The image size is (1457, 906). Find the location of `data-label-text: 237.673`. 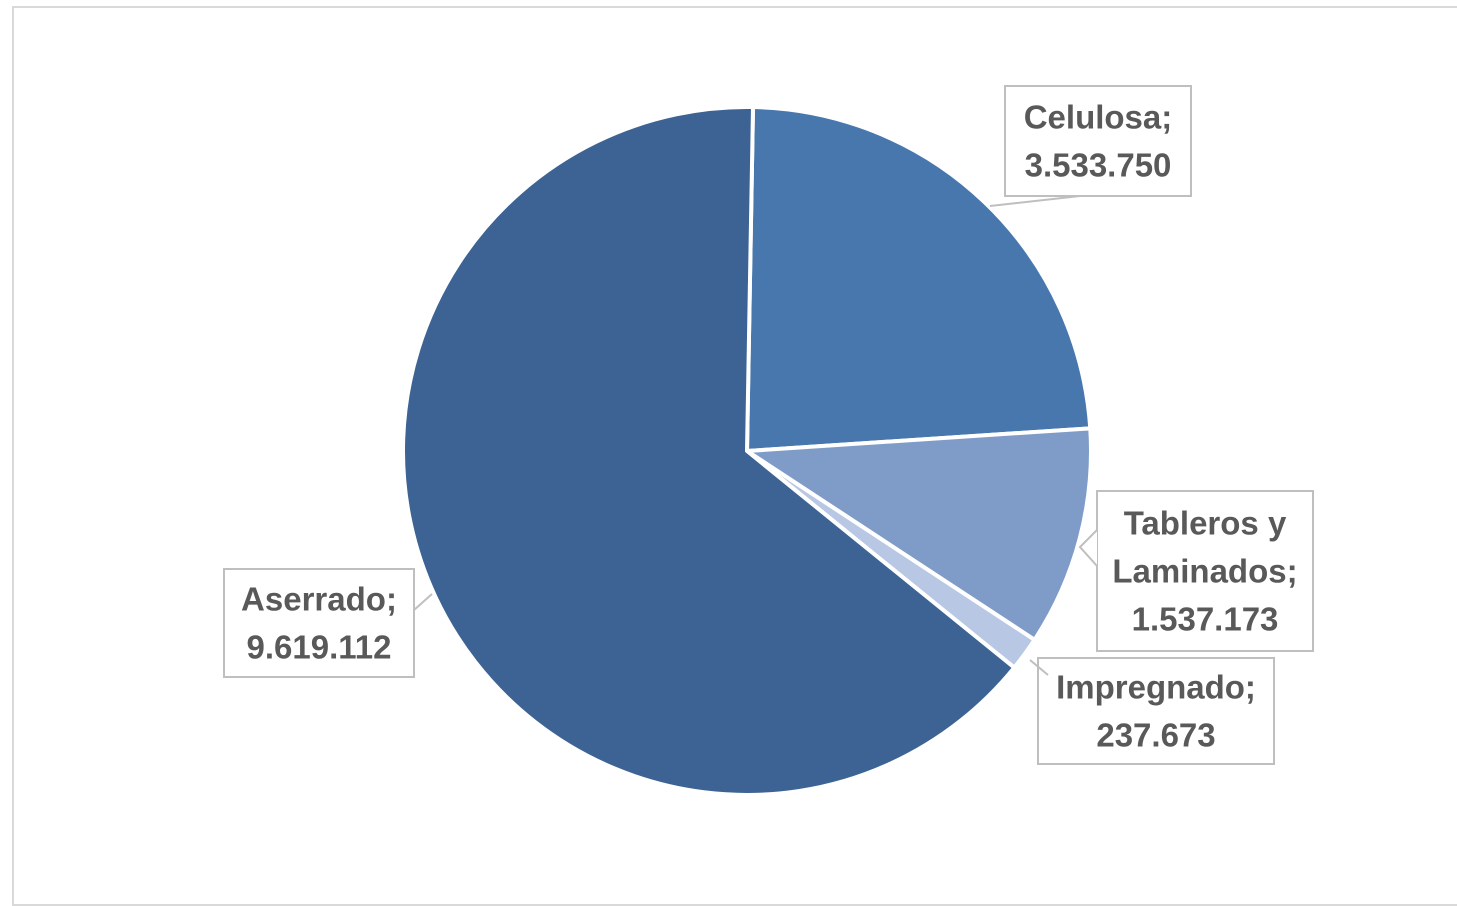

data-label-text: 237.673 is located at coordinates (1155, 735).